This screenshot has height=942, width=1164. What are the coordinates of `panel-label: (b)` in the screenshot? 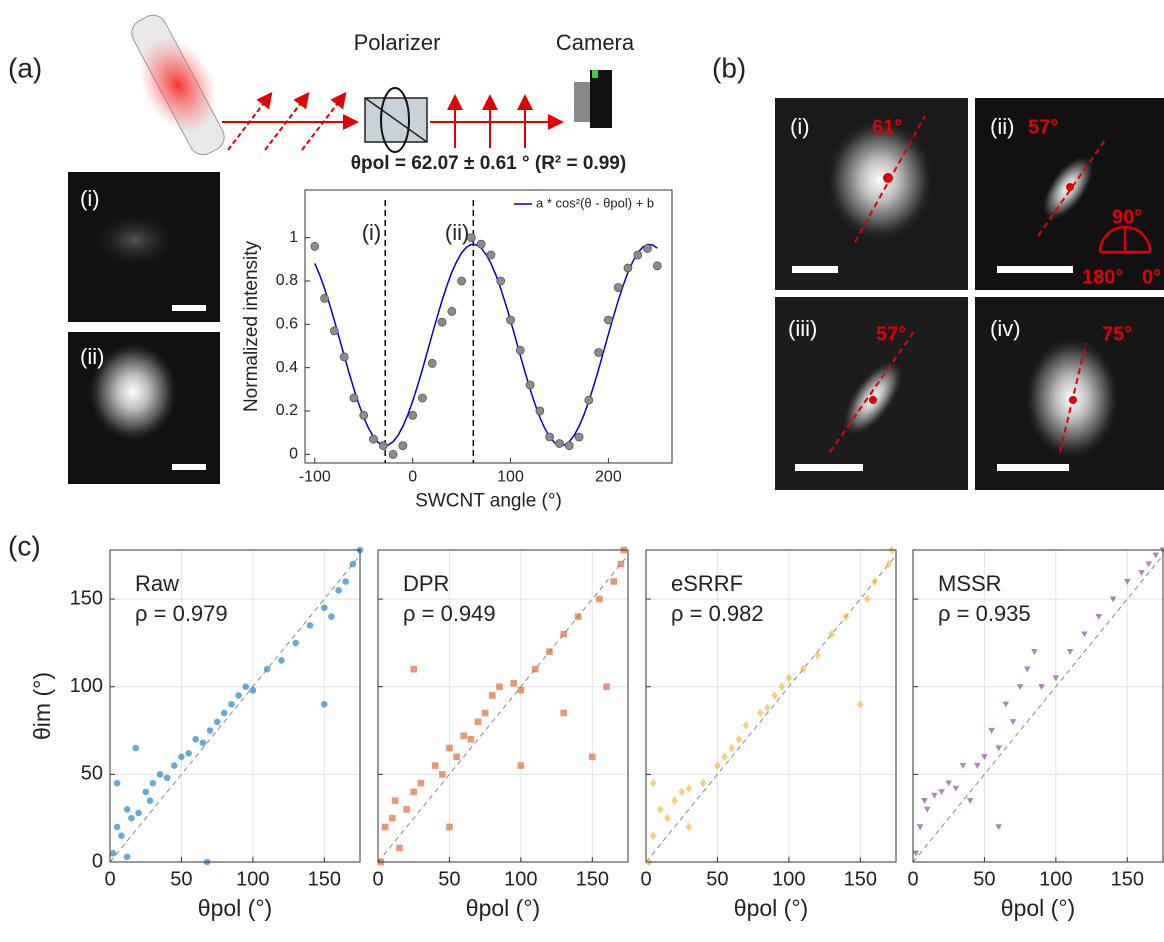 It's located at (729, 67).